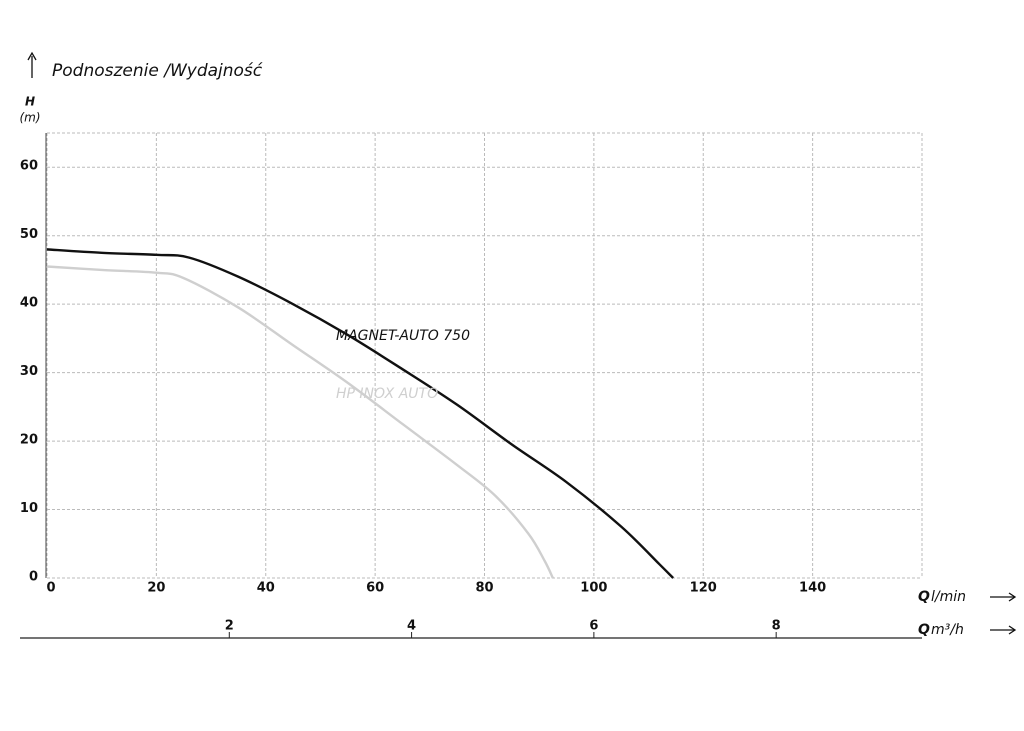 This screenshot has width=1024, height=731. Describe the element at coordinates (593, 588) in the screenshot. I see `x-tick-label: 100` at that location.